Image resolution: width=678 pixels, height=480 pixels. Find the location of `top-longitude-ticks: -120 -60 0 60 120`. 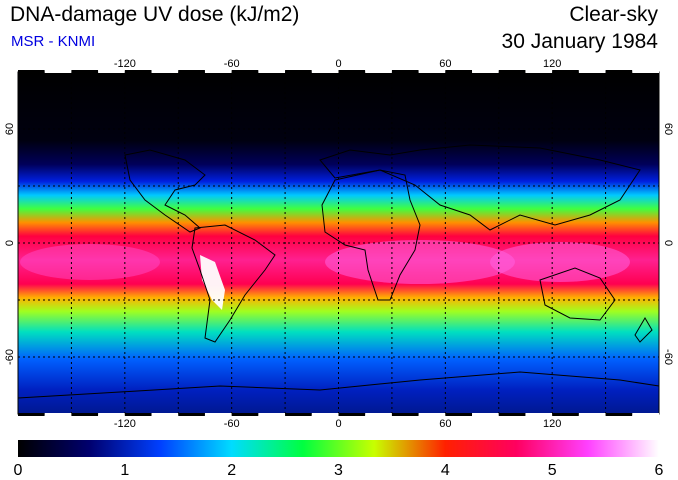

top-longitude-ticks: -120 -60 0 60 120 is located at coordinates (338, 64).